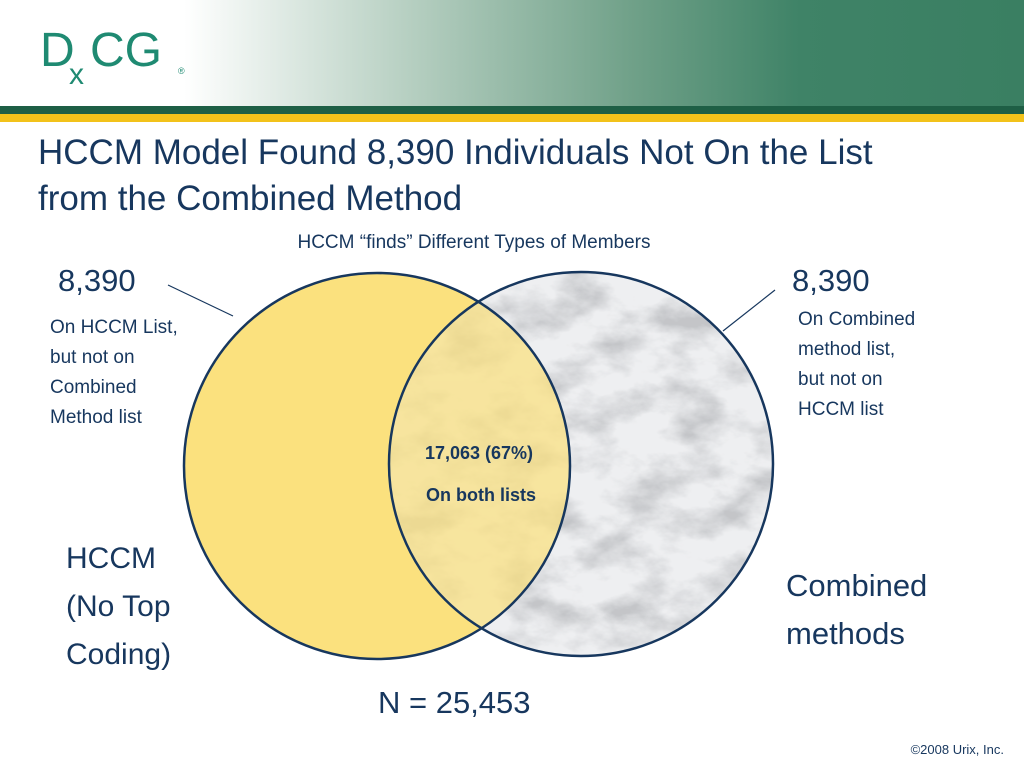 Image resolution: width=1024 pixels, height=768 pixels. I want to click on right-set-name: Combined methods, so click(856, 610).